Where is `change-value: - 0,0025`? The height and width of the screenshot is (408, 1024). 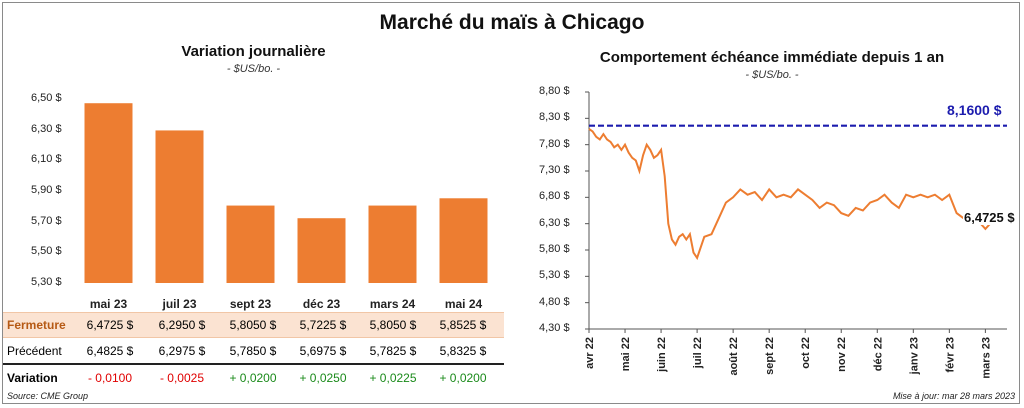 change-value: - 0,0025 is located at coordinates (182, 378).